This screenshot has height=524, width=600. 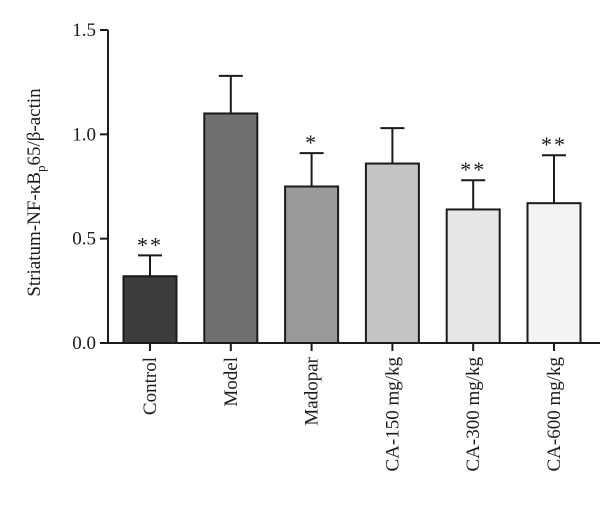 What do you see at coordinates (473, 414) in the screenshot?
I see `x-tick-label: CA-300 mg/kg` at bounding box center [473, 414].